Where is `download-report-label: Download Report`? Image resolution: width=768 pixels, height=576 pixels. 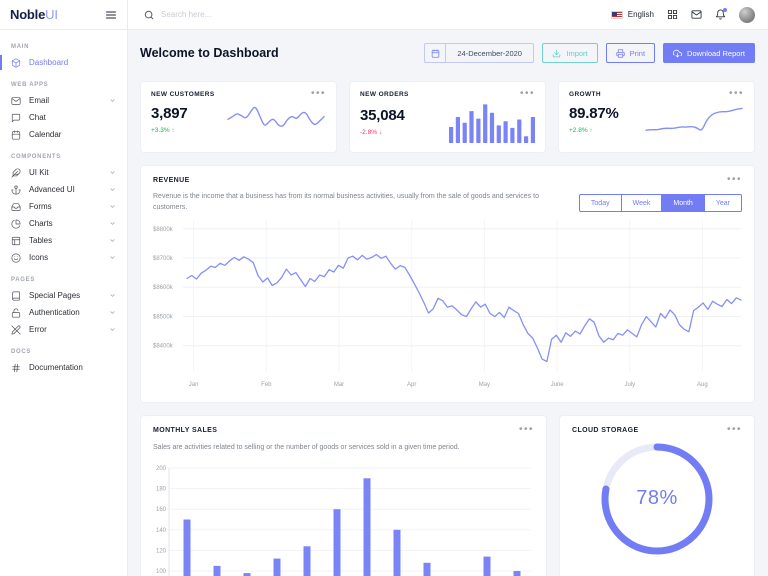 download-report-label: Download Report is located at coordinates (716, 53).